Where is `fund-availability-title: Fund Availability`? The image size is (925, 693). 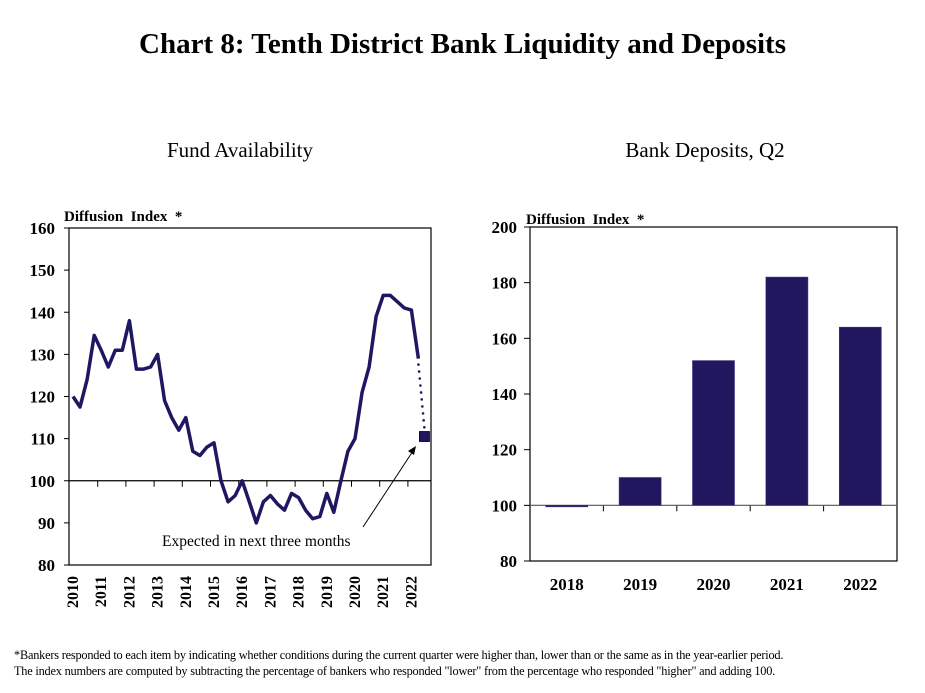 fund-availability-title: Fund Availability is located at coordinates (240, 150).